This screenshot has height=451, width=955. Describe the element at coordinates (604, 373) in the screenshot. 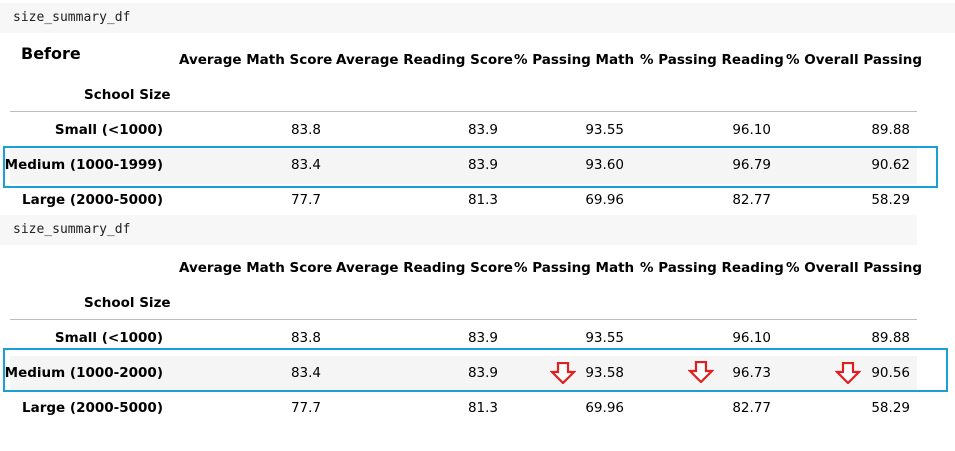

I see `table-cell: 93.58` at that location.